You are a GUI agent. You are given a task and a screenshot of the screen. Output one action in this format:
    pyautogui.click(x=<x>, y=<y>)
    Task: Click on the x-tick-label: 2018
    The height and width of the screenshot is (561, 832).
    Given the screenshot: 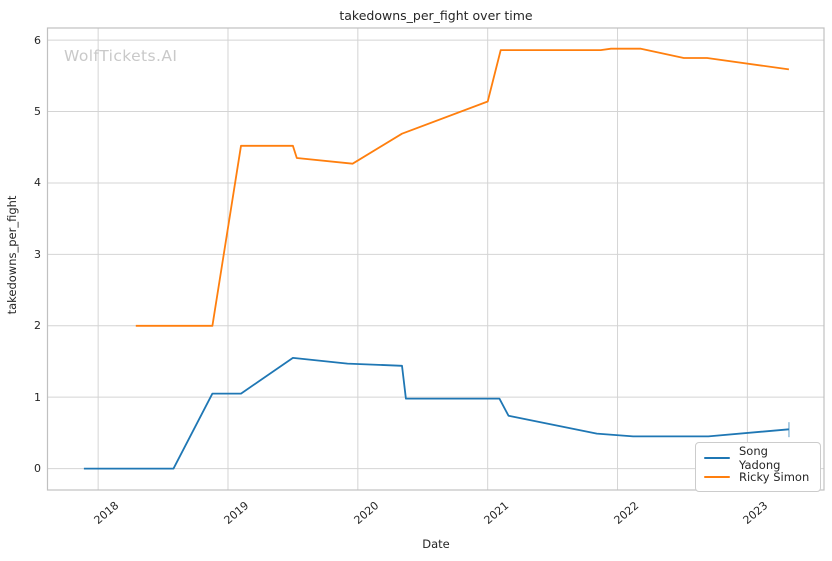 What is the action you would take?
    pyautogui.click(x=106, y=513)
    